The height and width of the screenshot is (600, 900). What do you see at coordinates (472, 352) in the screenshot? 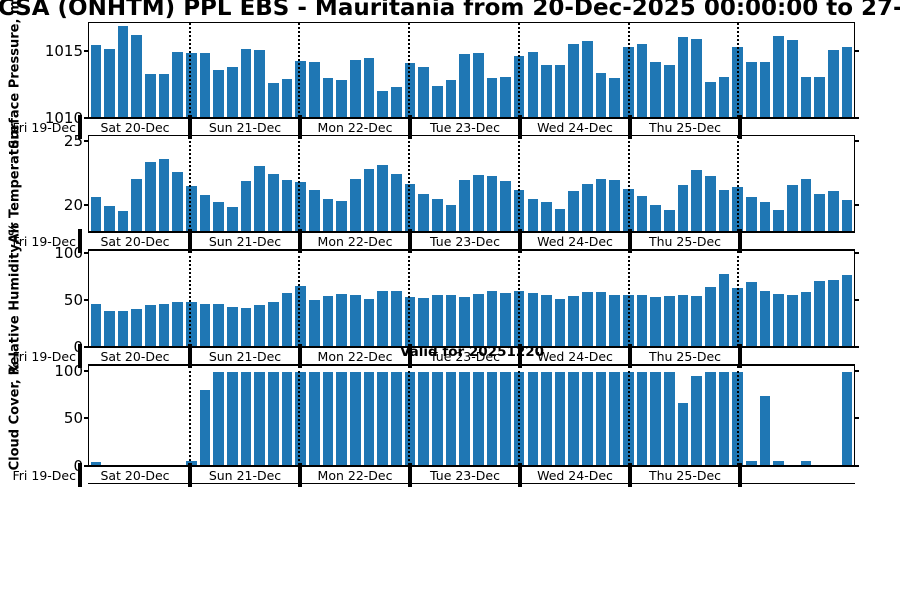
I see `valid-date-annotation: Valid for 20251220` at bounding box center [472, 352].